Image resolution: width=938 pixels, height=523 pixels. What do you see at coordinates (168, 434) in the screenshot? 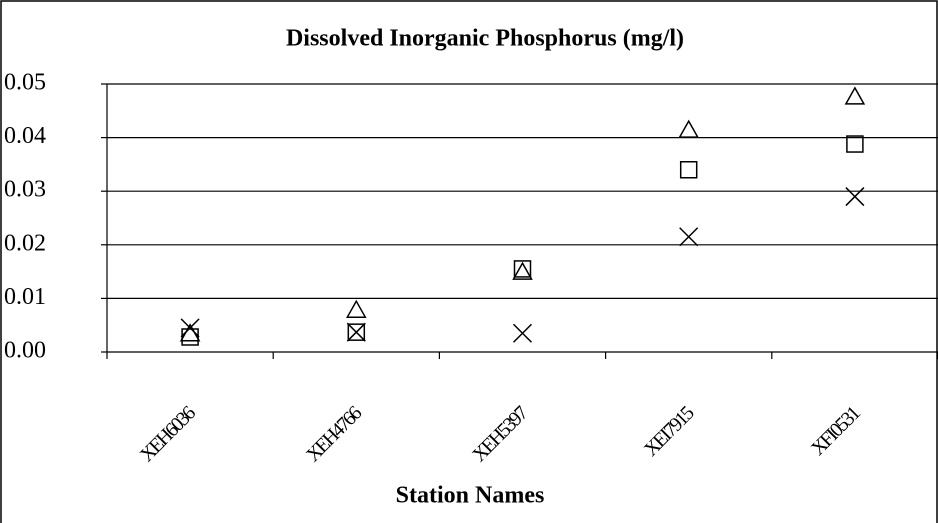
I see `x-tick-label: XEH6036` at bounding box center [168, 434].